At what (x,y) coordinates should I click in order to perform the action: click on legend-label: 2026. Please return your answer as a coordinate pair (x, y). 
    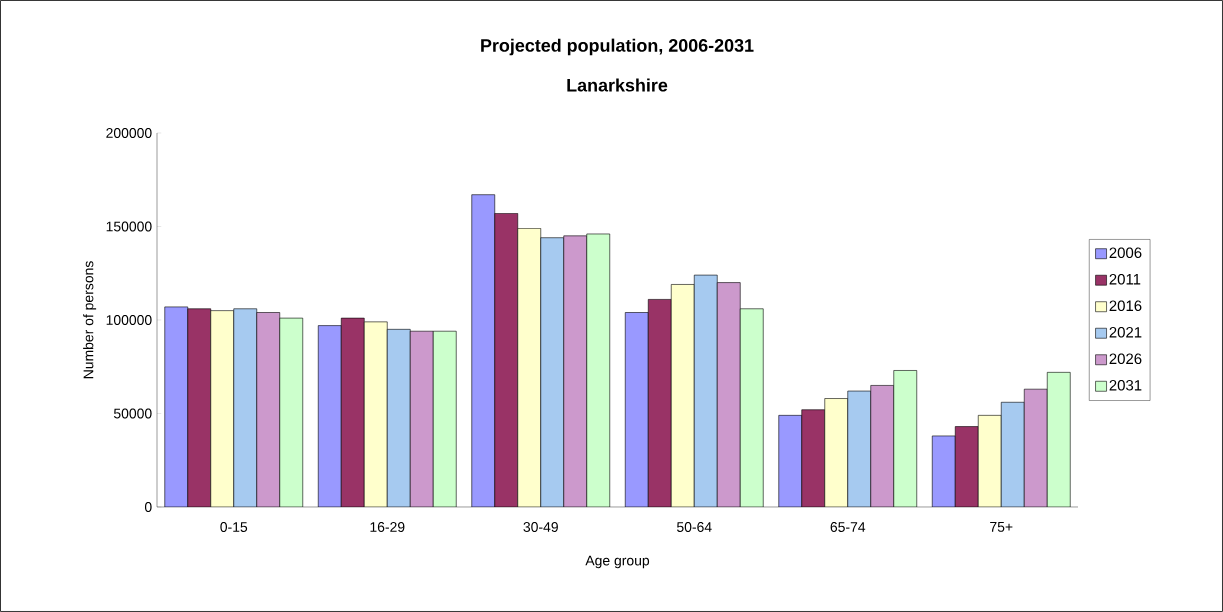
    Looking at the image, I should click on (1125, 359).